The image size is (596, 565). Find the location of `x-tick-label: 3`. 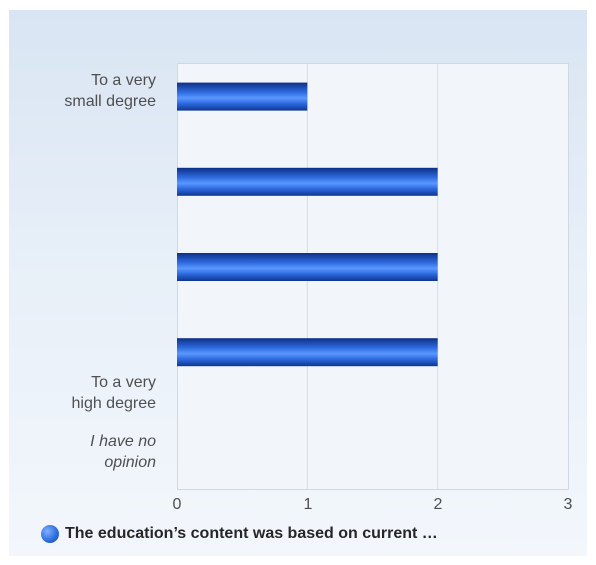

x-tick-label: 3 is located at coordinates (568, 504).